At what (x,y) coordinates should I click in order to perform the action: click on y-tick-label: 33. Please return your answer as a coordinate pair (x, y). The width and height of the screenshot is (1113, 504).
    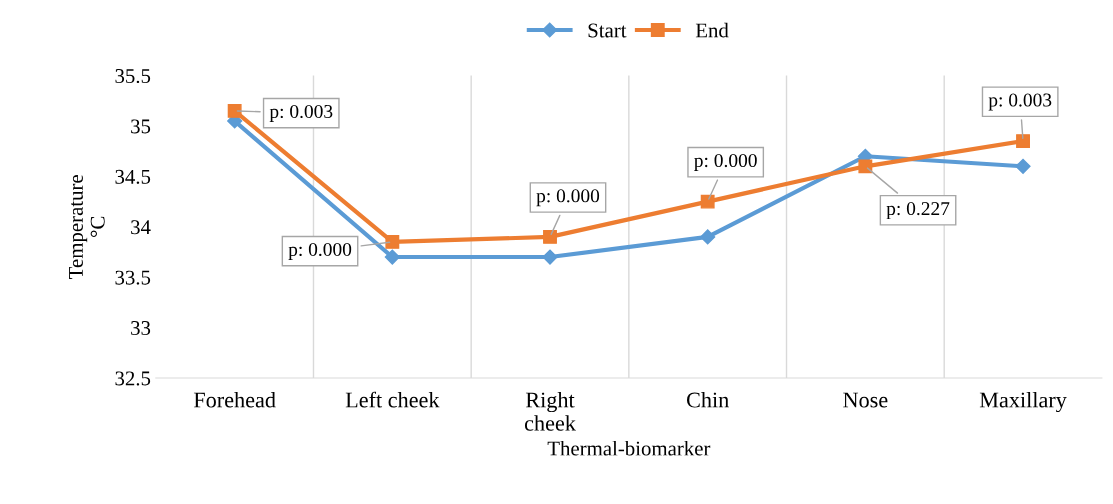
    Looking at the image, I should click on (141, 328).